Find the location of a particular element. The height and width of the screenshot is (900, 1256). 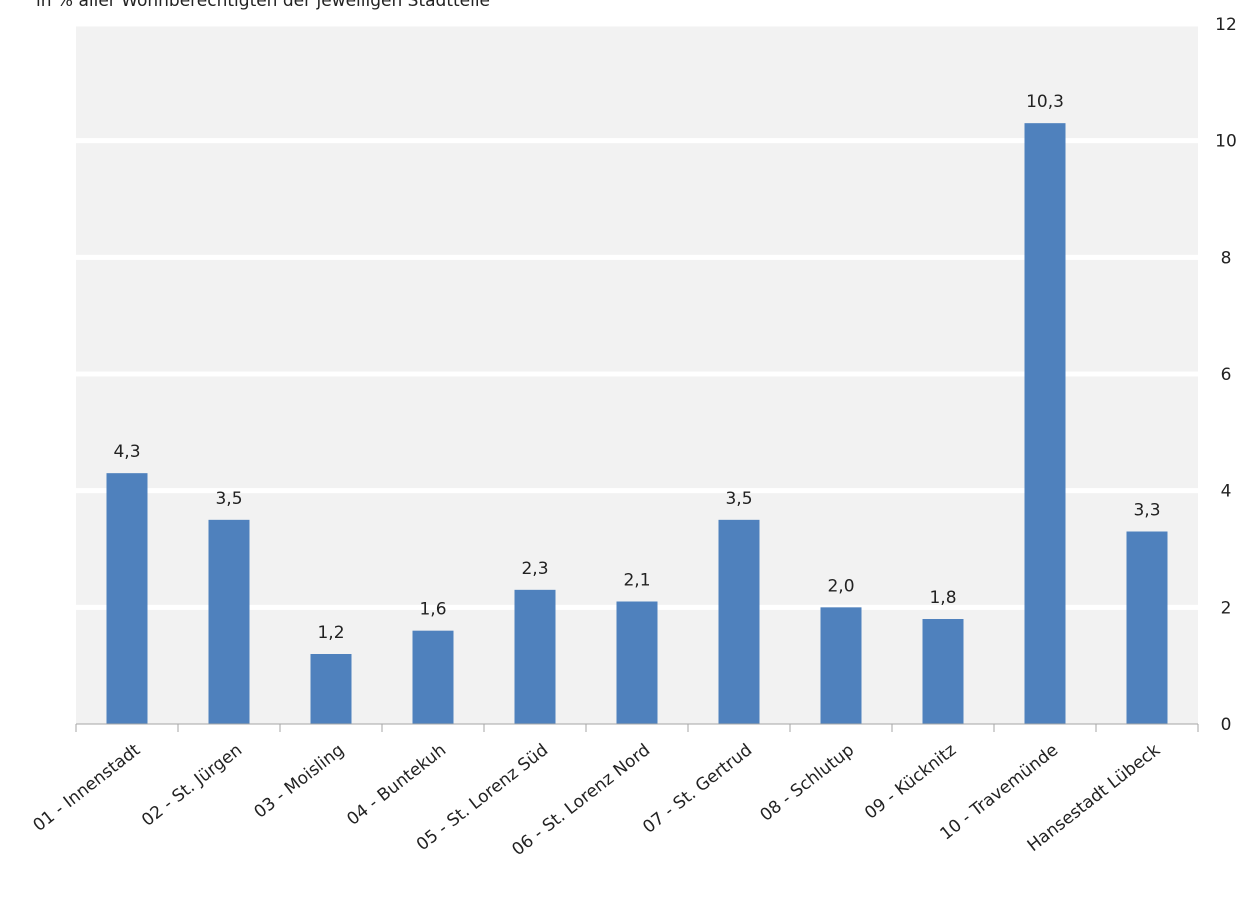

y-tick-label: 0 is located at coordinates (1226, 725).